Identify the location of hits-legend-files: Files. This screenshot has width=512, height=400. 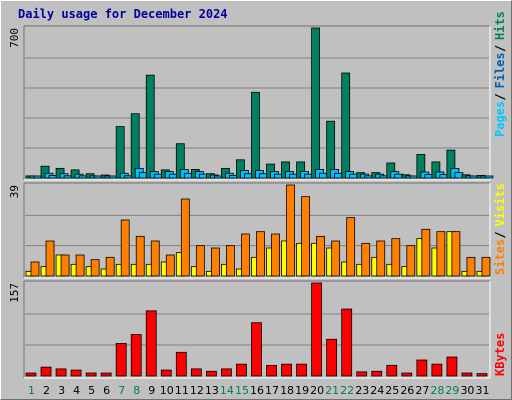
(500, 70).